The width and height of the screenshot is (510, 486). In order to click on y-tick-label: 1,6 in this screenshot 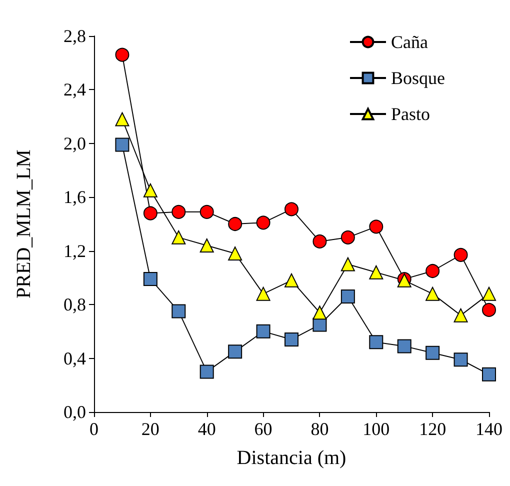, I will do `click(75, 197)`.